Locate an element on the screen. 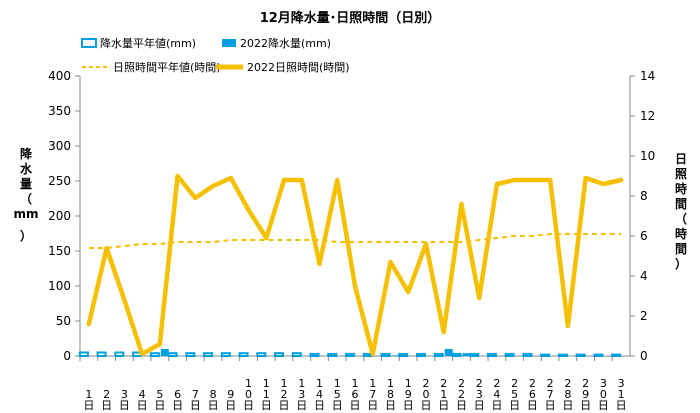 Image resolution: width=700 pixels, height=413 pixels. x-tick-char: 6 is located at coordinates (532, 394).